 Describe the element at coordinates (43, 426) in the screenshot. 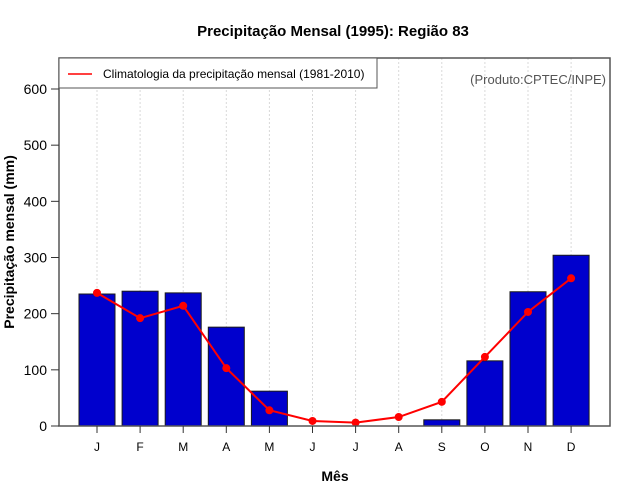

I see `y-tick-label: 0` at that location.